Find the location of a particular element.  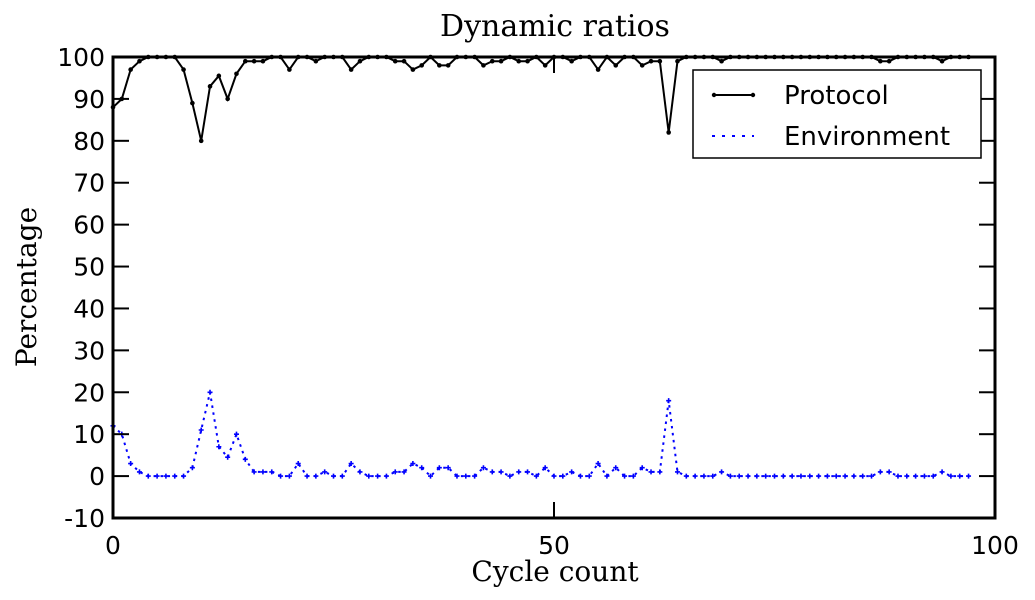

y-tick-label: 30 is located at coordinates (89, 350).